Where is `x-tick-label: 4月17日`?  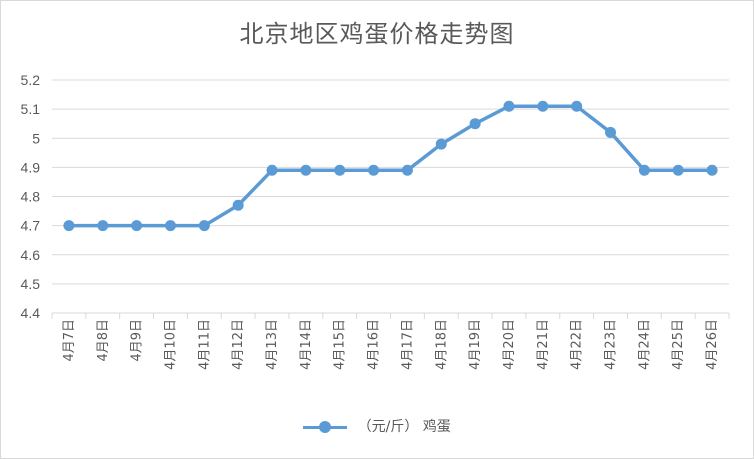 x-tick-label: 4月17日 is located at coordinates (407, 344).